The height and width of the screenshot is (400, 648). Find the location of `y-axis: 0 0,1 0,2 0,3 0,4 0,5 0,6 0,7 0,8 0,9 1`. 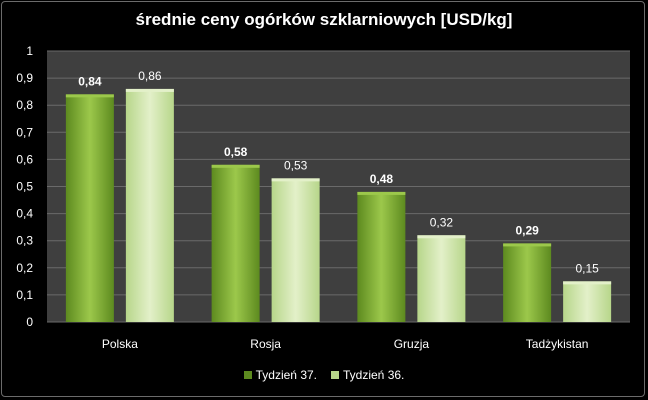

y-axis: 0 0,1 0,2 0,3 0,4 0,5 0,6 0,7 0,8 0,9 1 is located at coordinates (24, 186).